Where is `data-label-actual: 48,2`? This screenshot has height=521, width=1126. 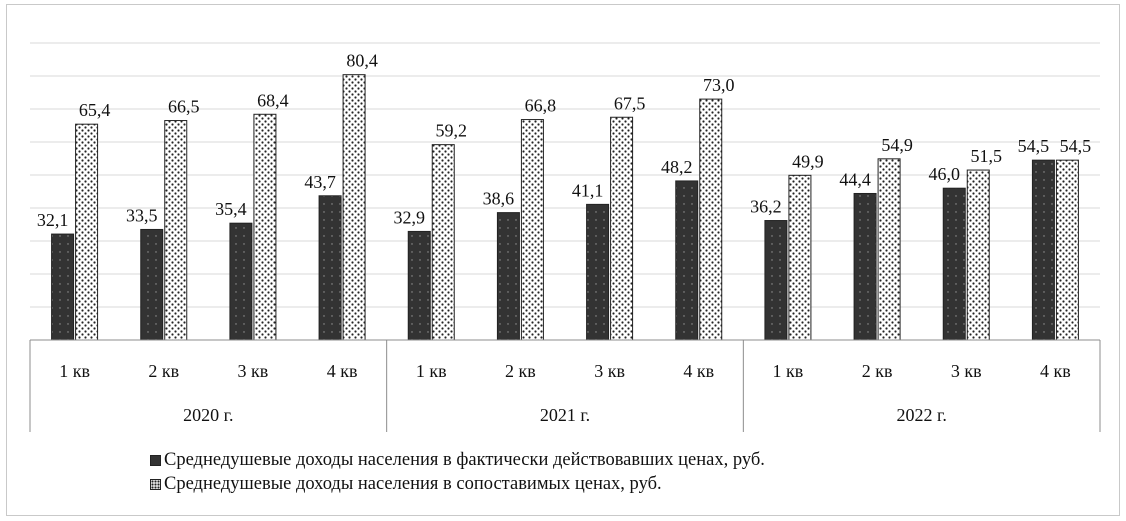
data-label-actual: 48,2 is located at coordinates (677, 167).